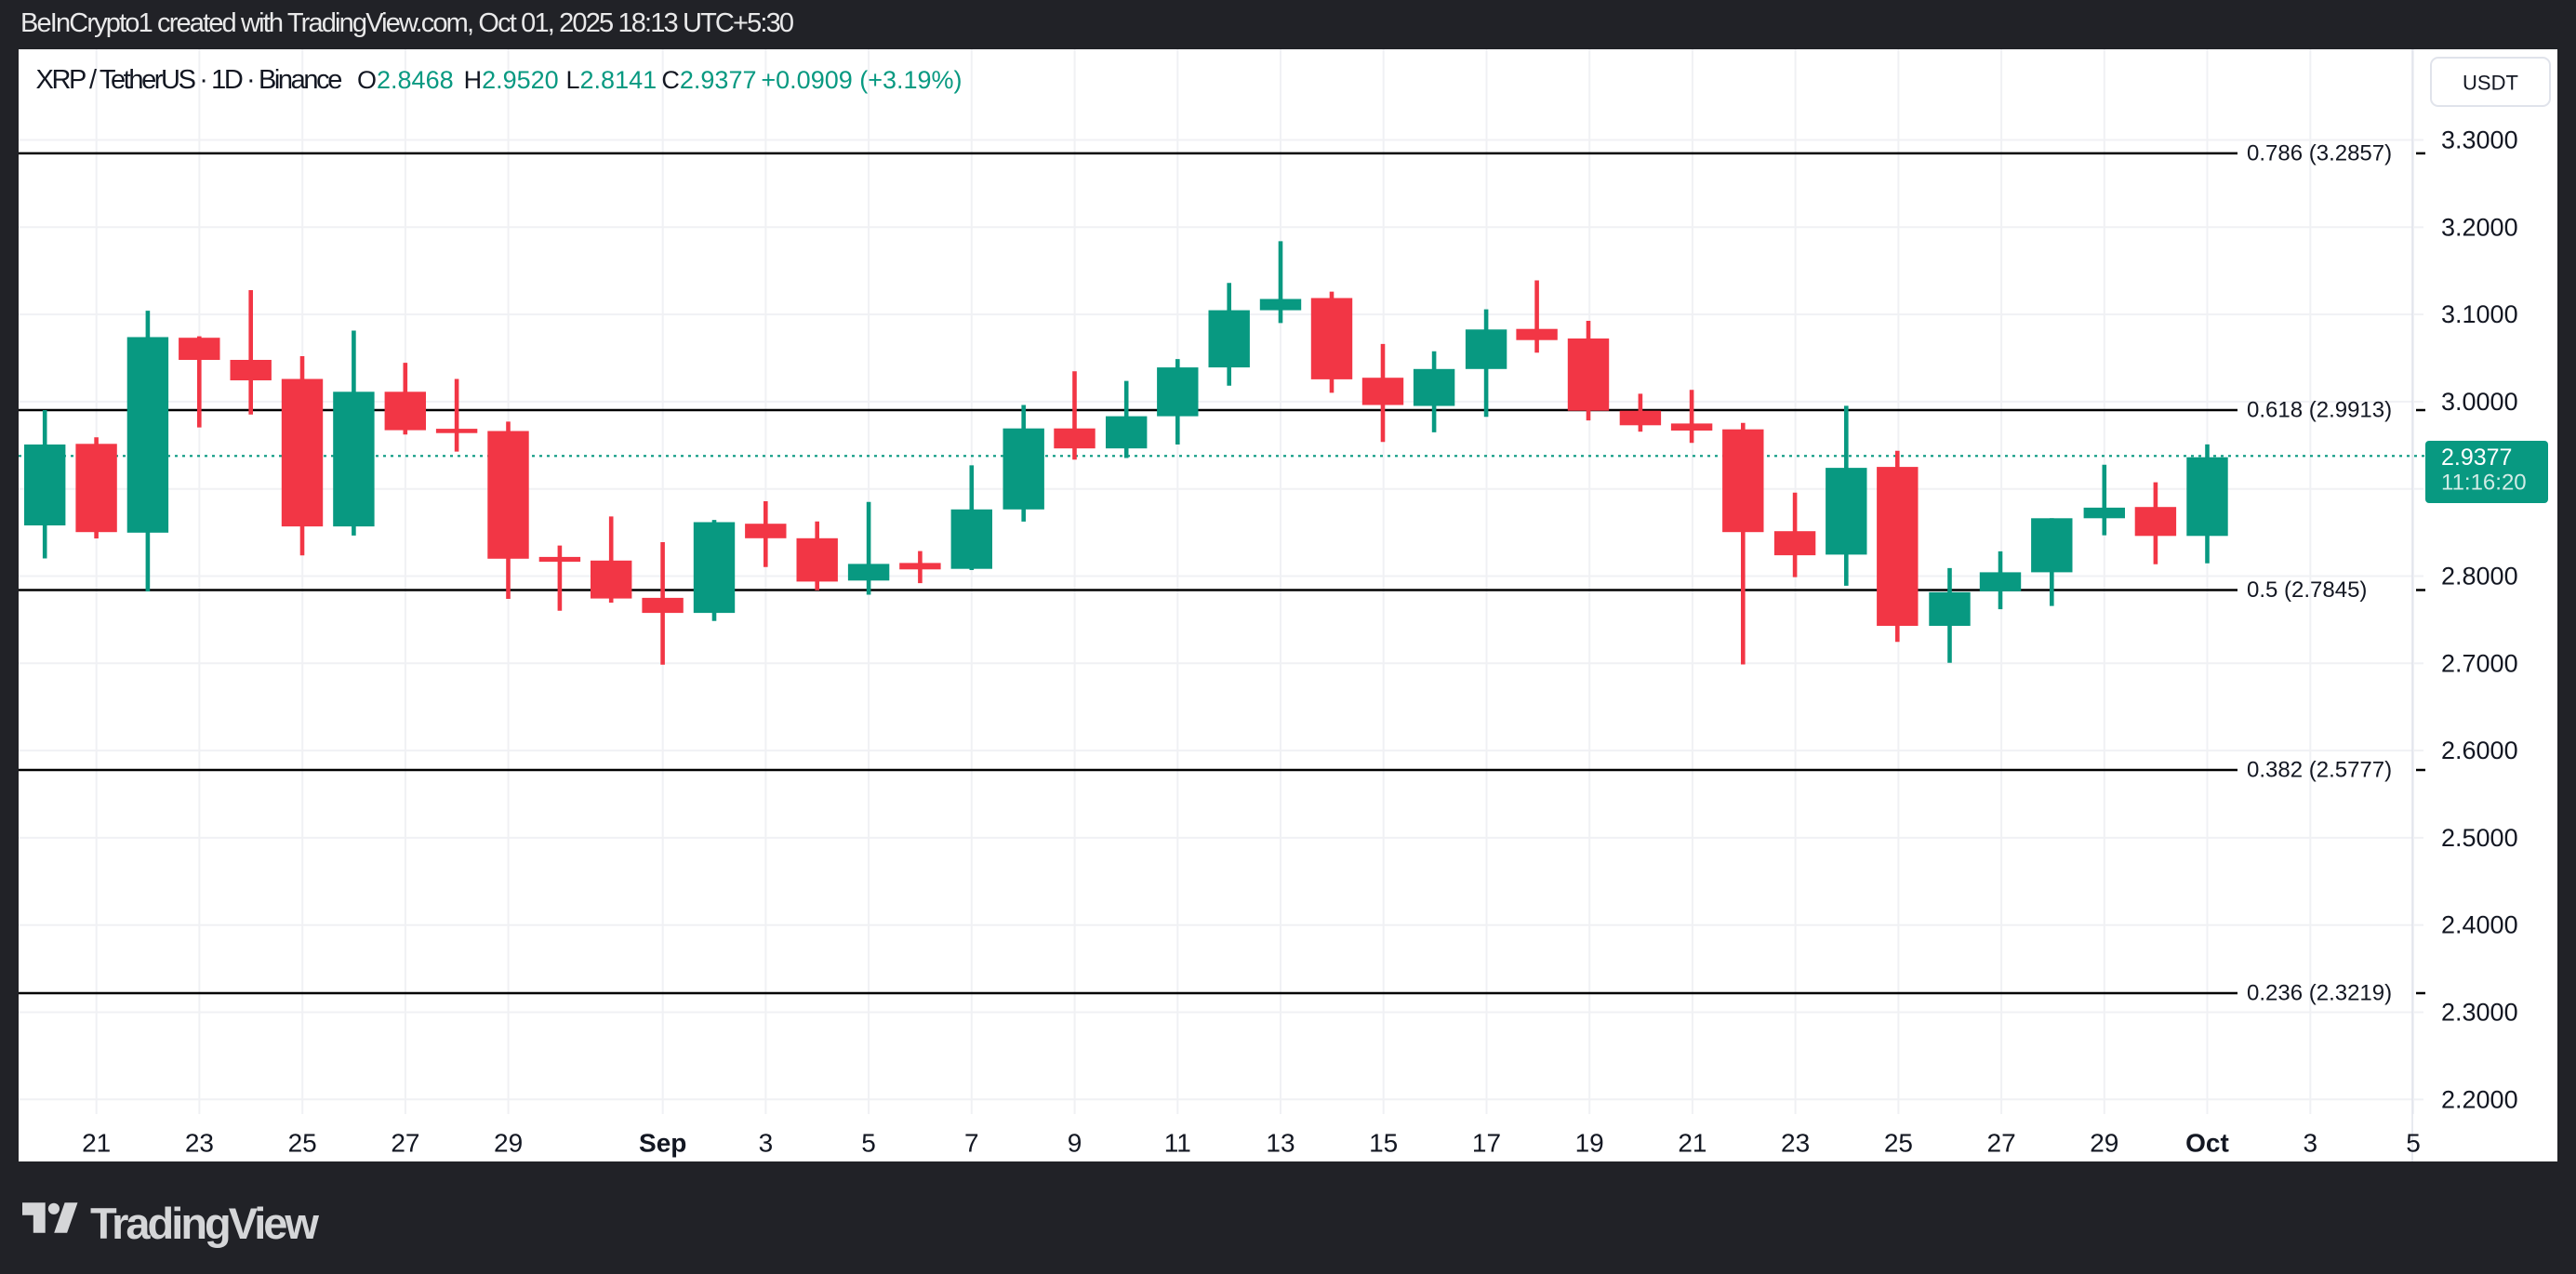  Describe the element at coordinates (2484, 483) in the screenshot. I see `svg-text: 11:16:20` at that location.